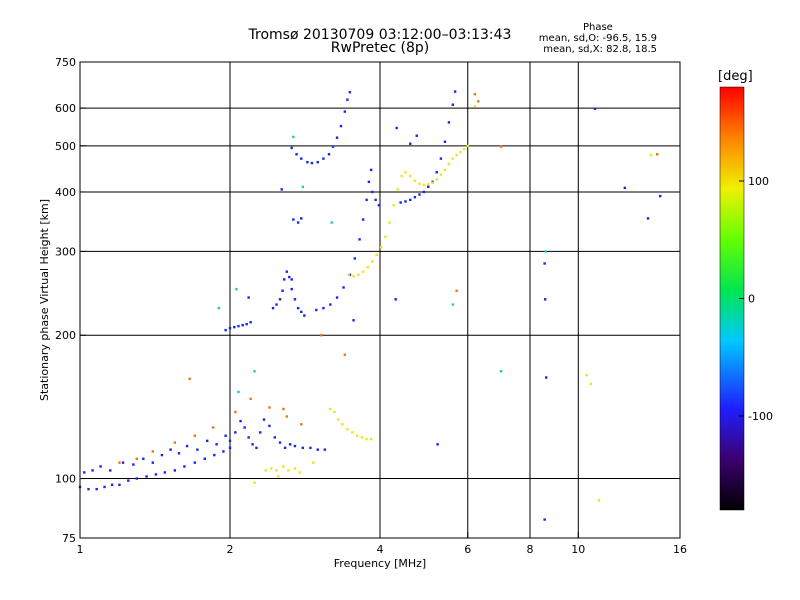 This screenshot has width=800, height=600. What do you see at coordinates (680, 549) in the screenshot?
I see `x-tick-label: 16` at bounding box center [680, 549].